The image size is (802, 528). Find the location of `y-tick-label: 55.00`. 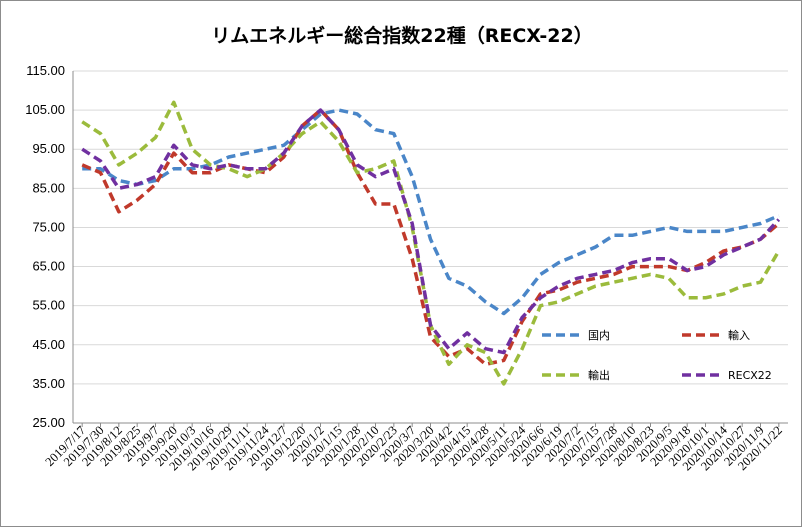

y-tick-label: 55.00 is located at coordinates (48, 305).